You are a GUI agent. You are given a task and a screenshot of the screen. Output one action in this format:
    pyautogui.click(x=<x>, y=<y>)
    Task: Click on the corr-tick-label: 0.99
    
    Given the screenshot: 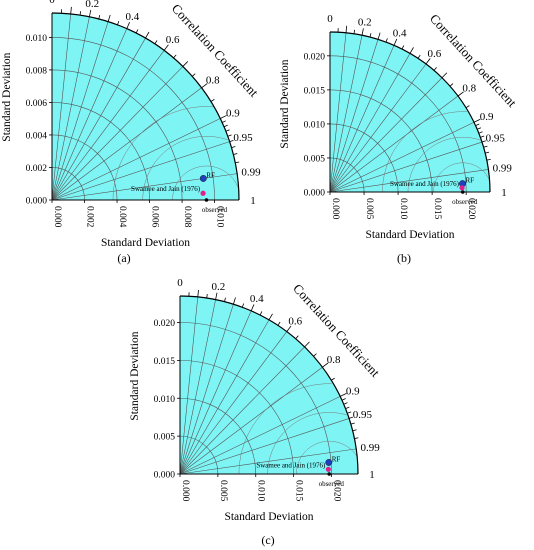 What is the action you would take?
    pyautogui.click(x=251, y=173)
    